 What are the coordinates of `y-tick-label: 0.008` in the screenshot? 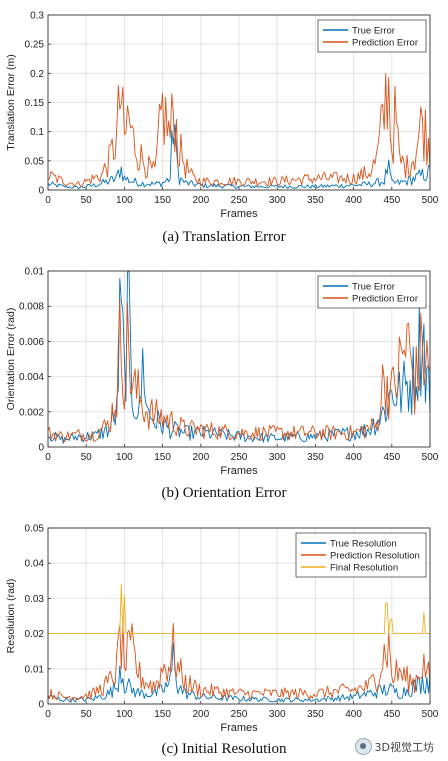 It's located at (31, 307).